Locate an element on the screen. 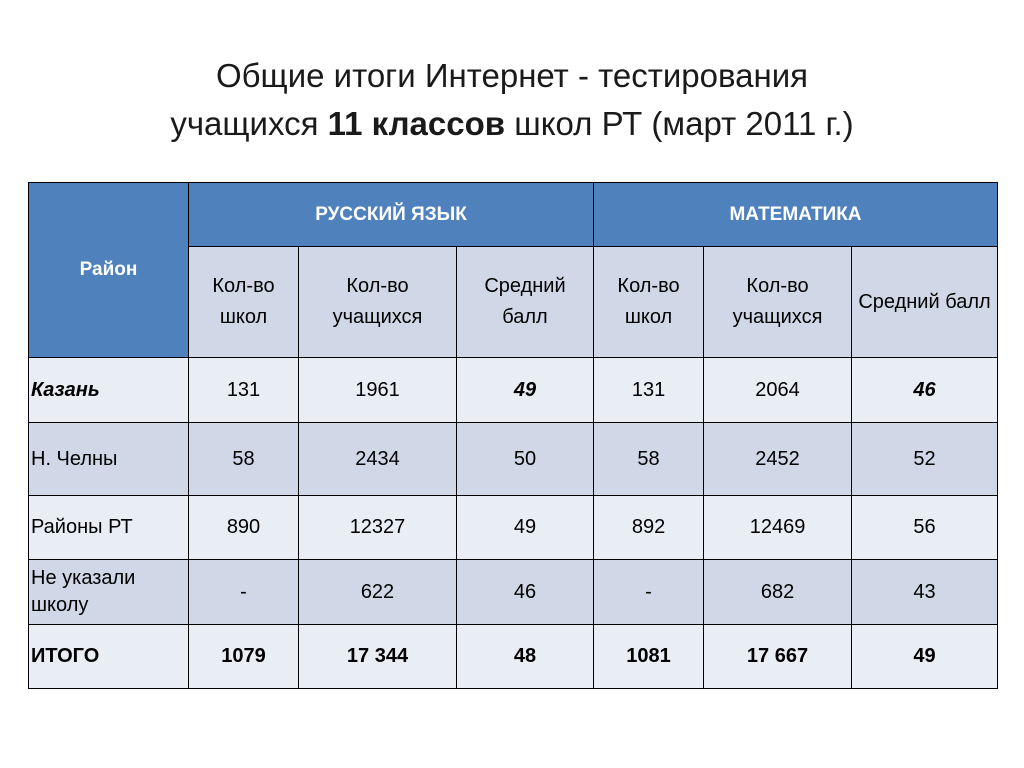  table-row: Не указали школу - 622 46 - 682 43 is located at coordinates (513, 592).